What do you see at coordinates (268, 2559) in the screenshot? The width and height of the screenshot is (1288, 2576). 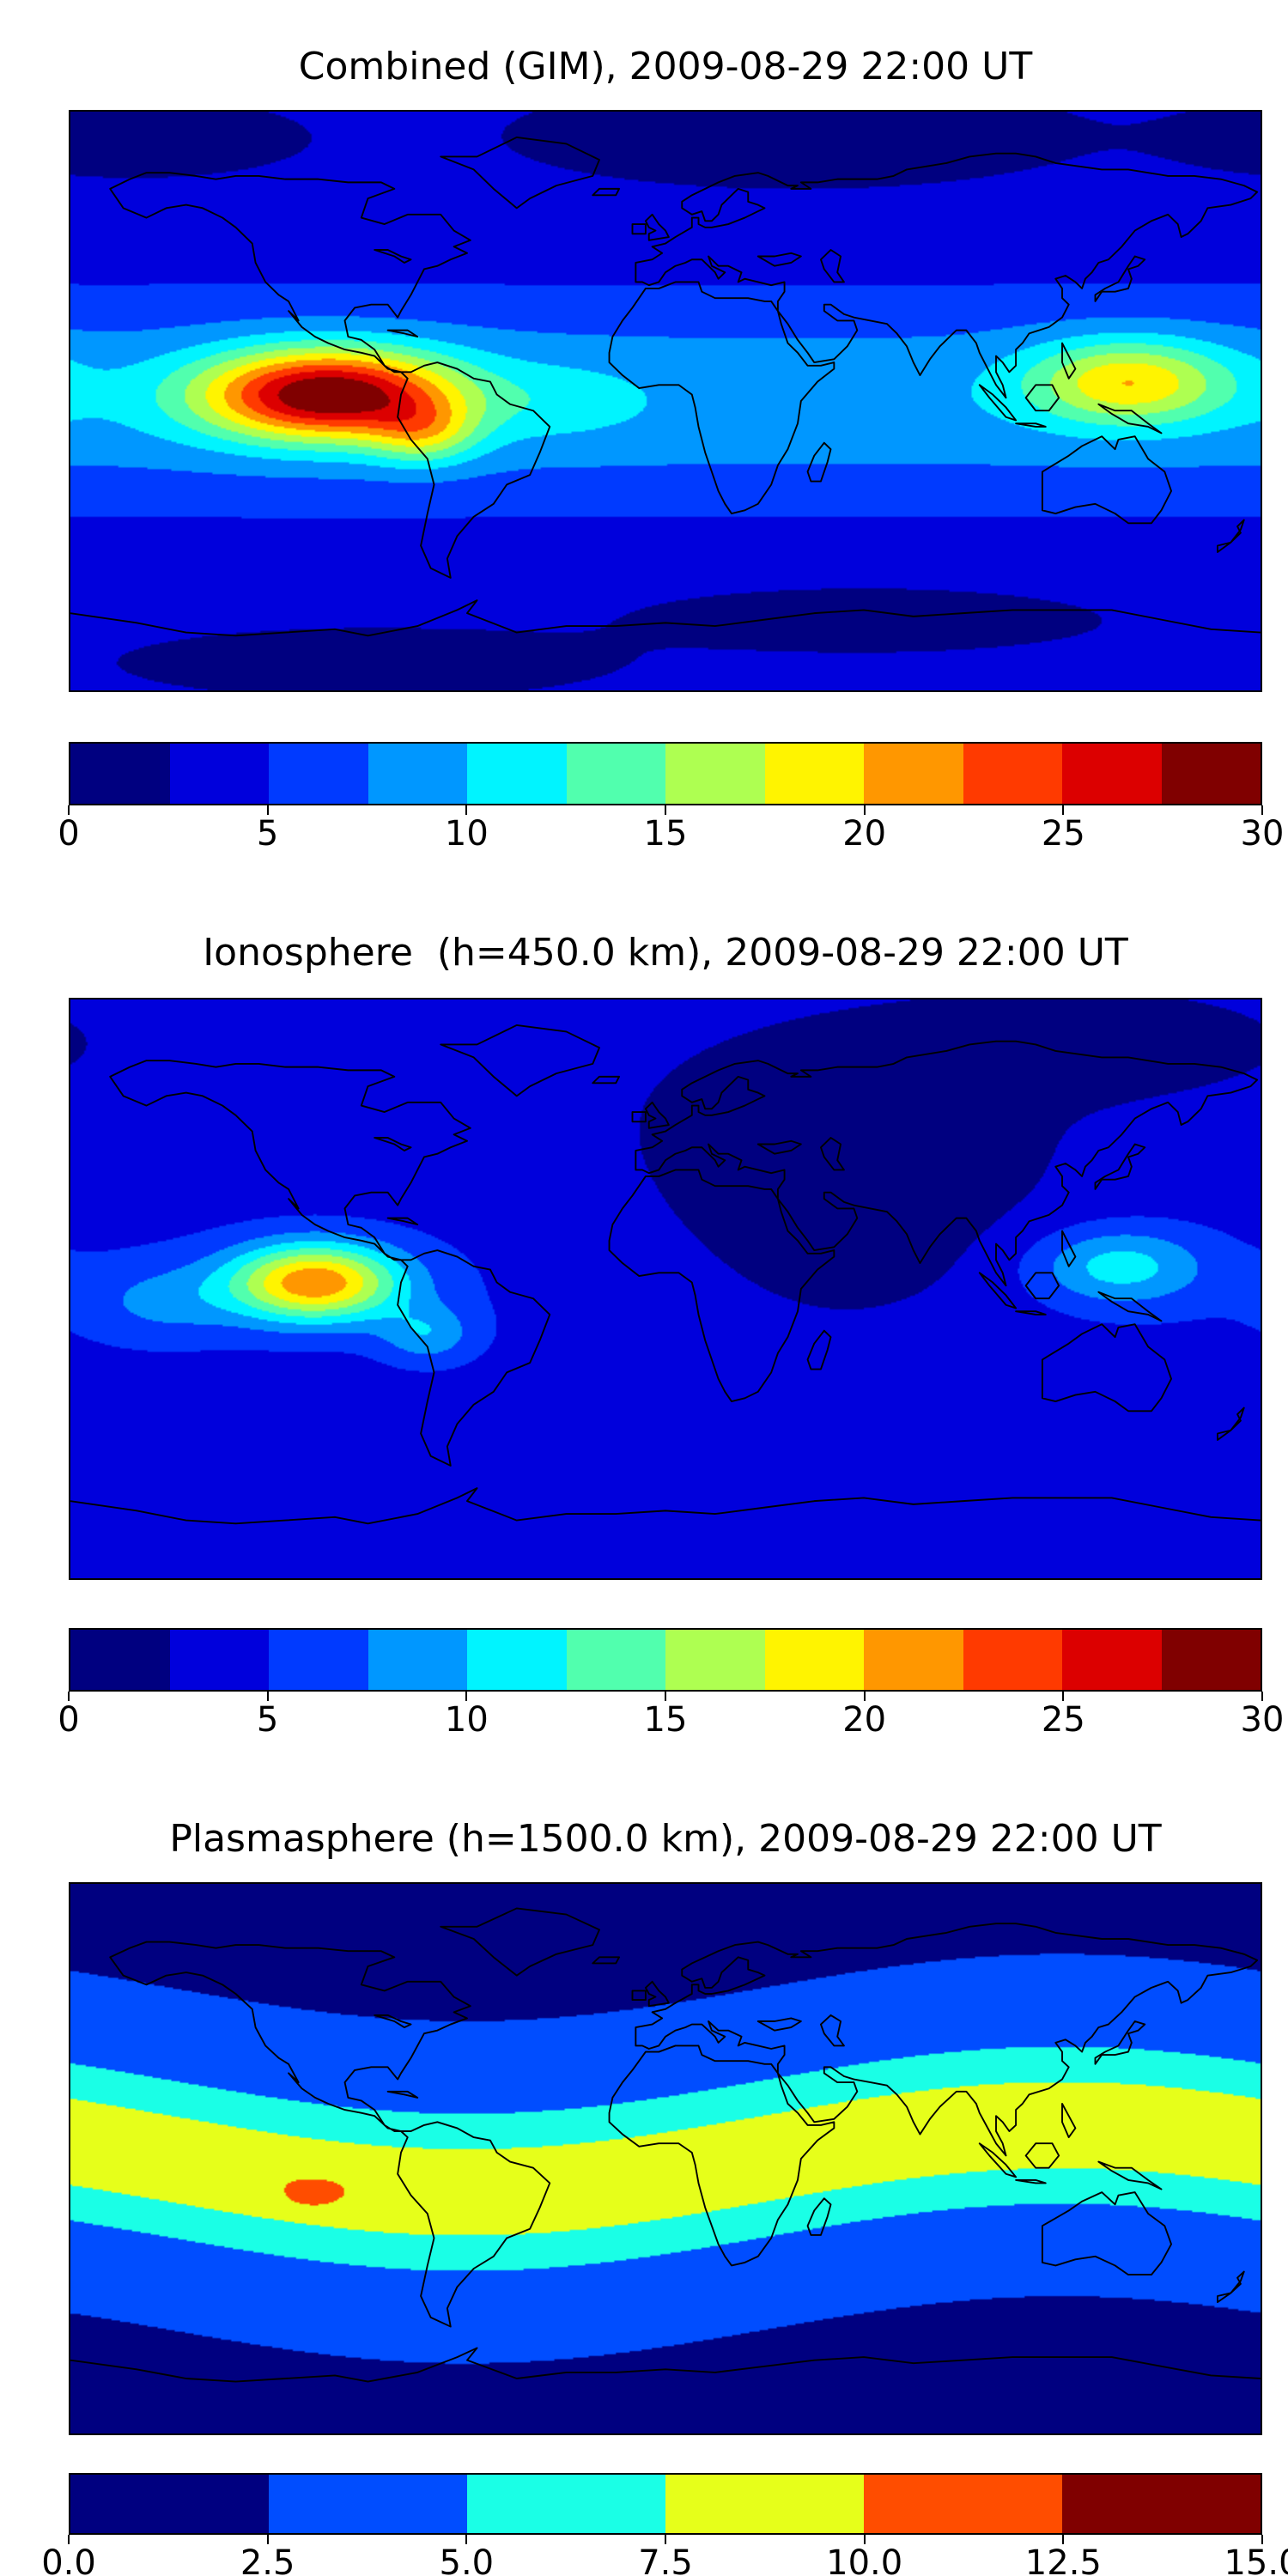 I see `colorbar-tick-label: 2.5` at bounding box center [268, 2559].